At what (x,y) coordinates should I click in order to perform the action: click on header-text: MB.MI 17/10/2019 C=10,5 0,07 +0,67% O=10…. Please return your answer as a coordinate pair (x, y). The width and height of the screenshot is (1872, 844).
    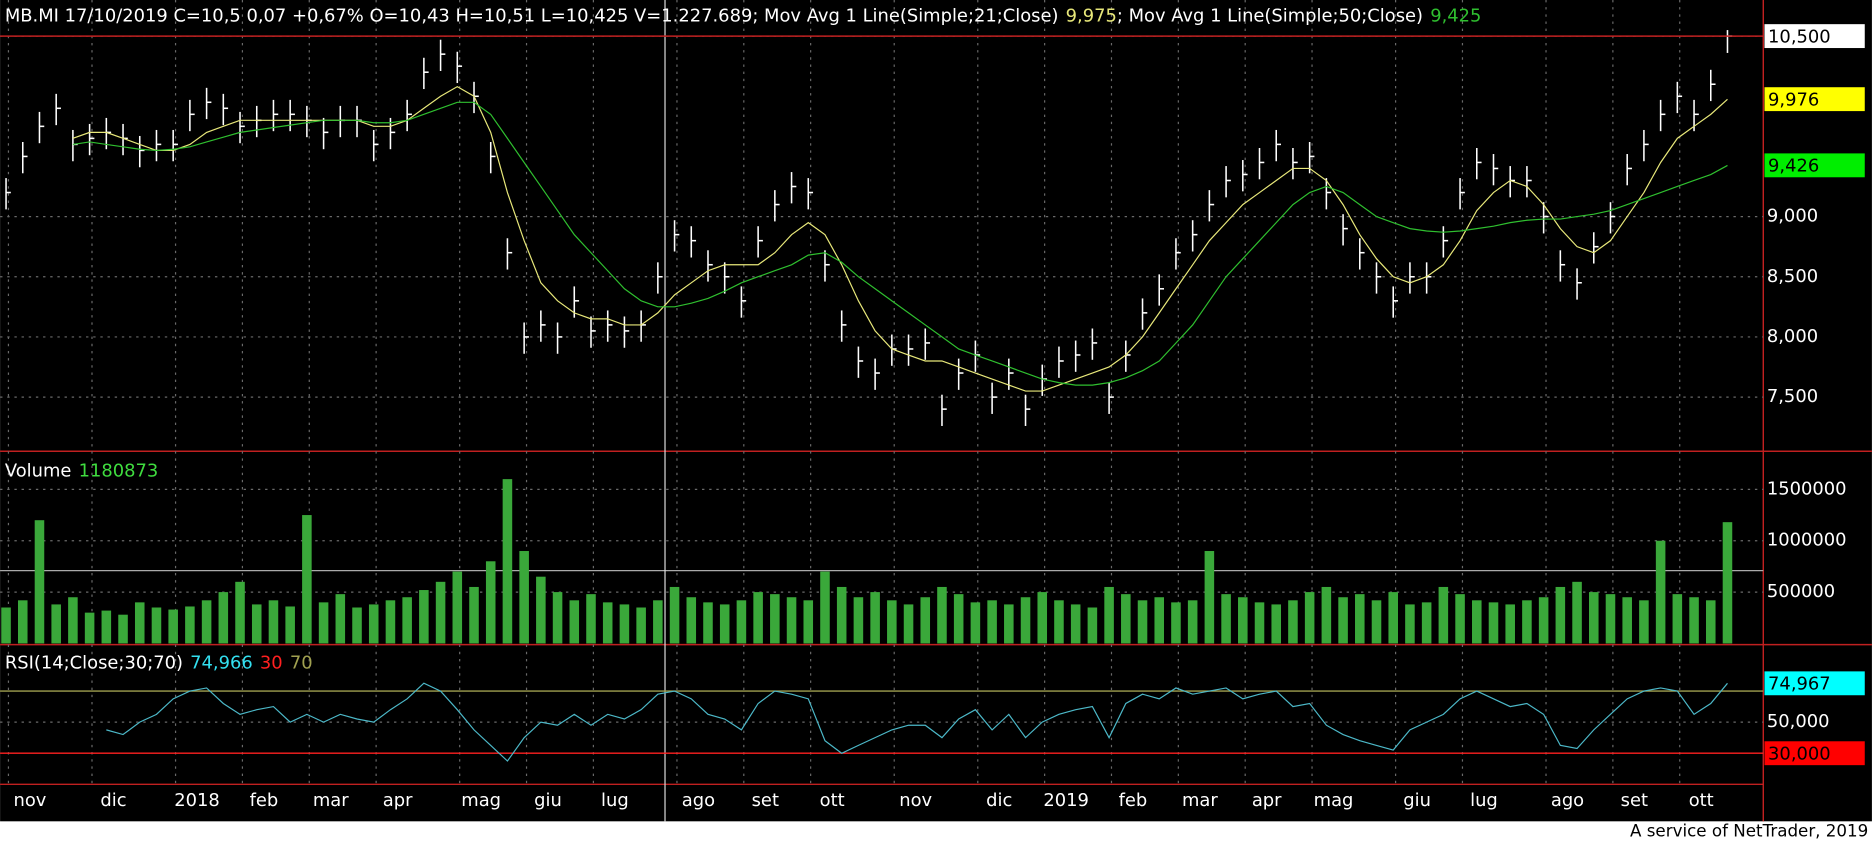
    Looking at the image, I should click on (378, 16).